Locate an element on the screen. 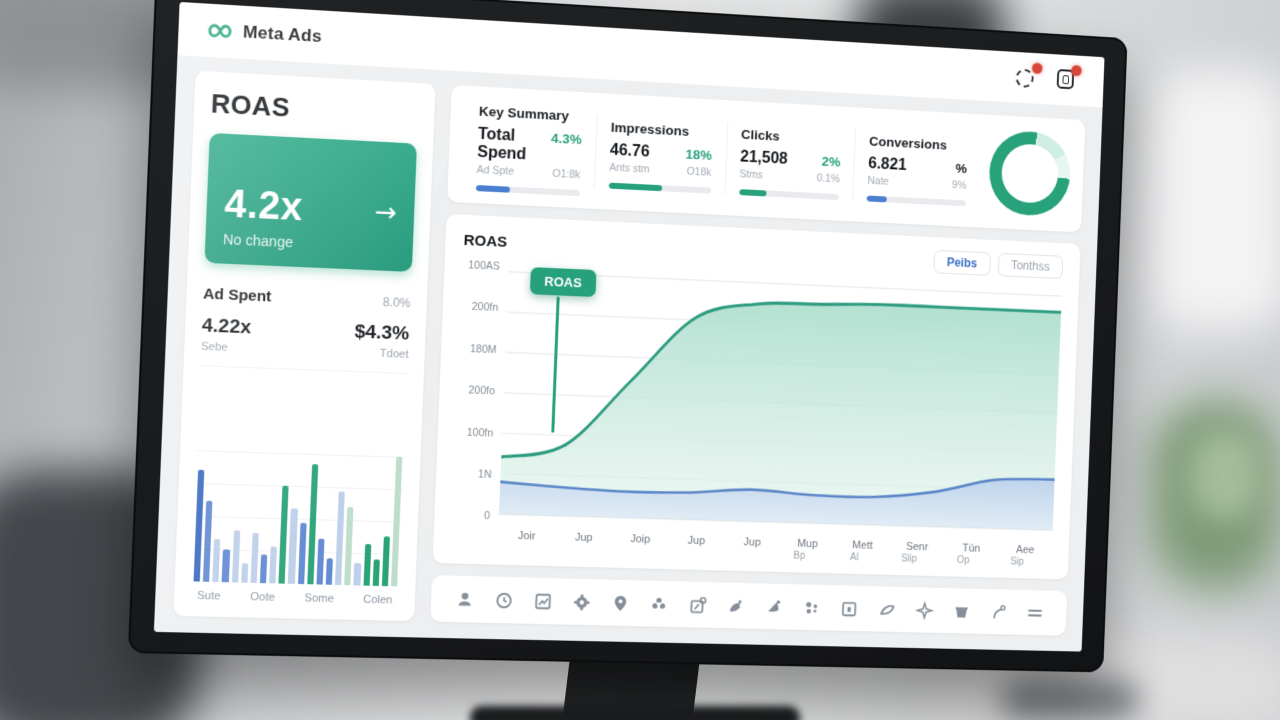 The width and height of the screenshot is (1280, 720). y-tick: 1N is located at coordinates (484, 474).